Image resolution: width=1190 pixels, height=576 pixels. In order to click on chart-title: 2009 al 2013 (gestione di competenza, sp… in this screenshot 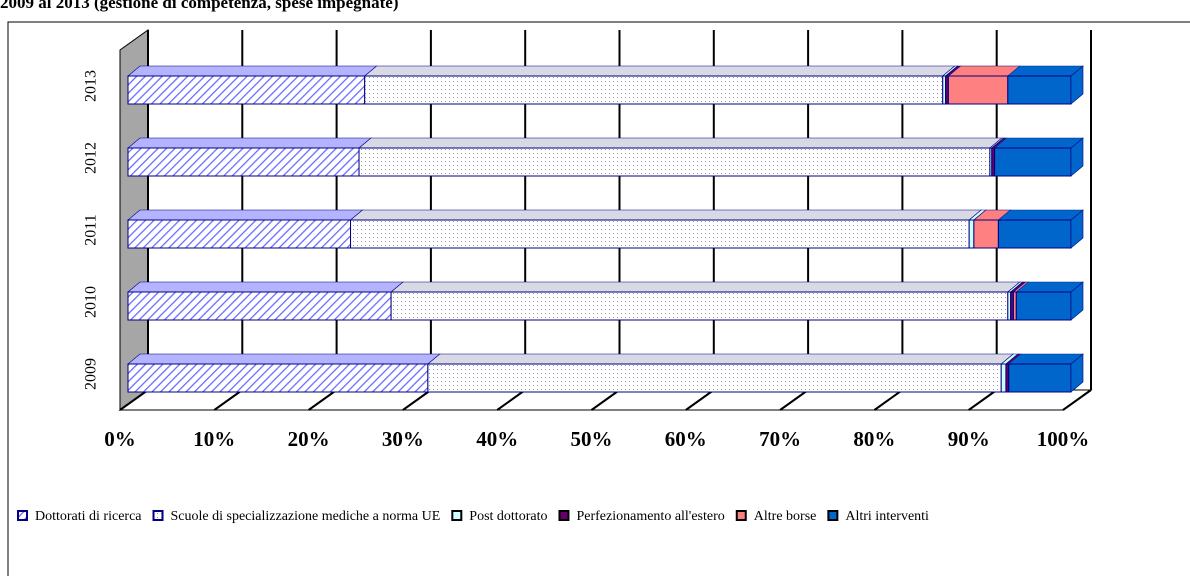, I will do `click(199, 6)`.